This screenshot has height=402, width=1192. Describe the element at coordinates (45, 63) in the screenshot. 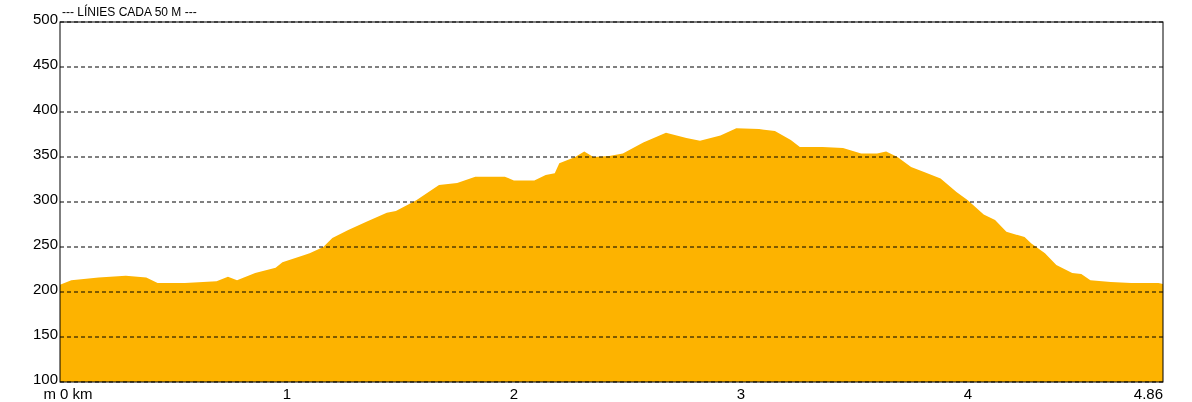

I see `y-tick-label: 450` at that location.